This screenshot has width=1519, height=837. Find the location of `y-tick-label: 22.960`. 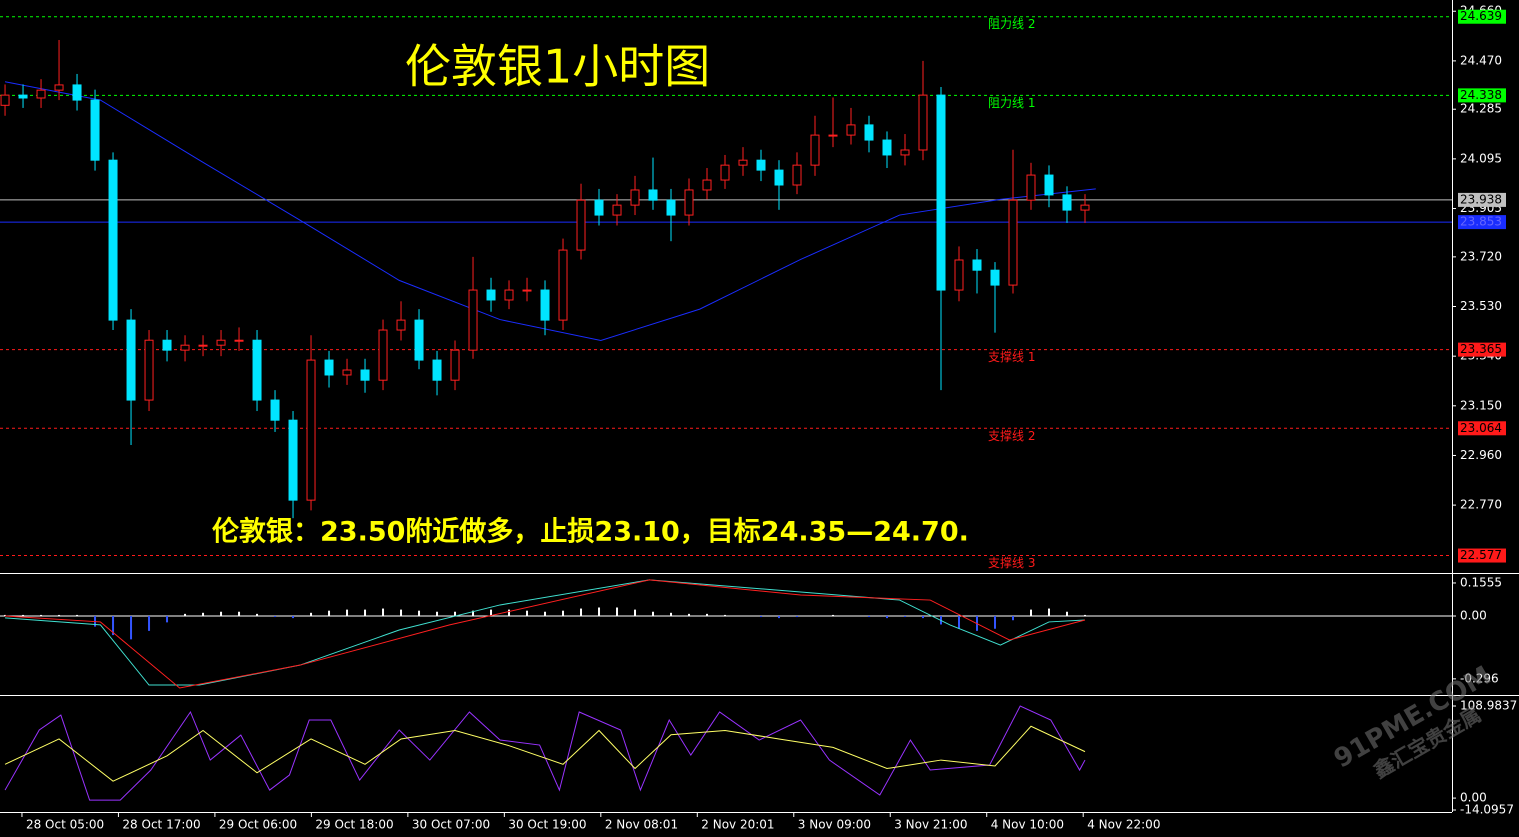

y-tick-label: 22.960 is located at coordinates (1481, 455).